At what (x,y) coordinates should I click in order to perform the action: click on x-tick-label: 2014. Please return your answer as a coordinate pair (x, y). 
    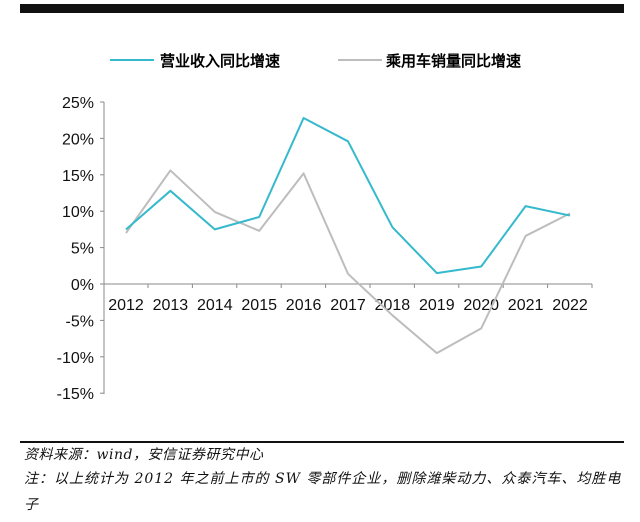
    Looking at the image, I should click on (215, 305).